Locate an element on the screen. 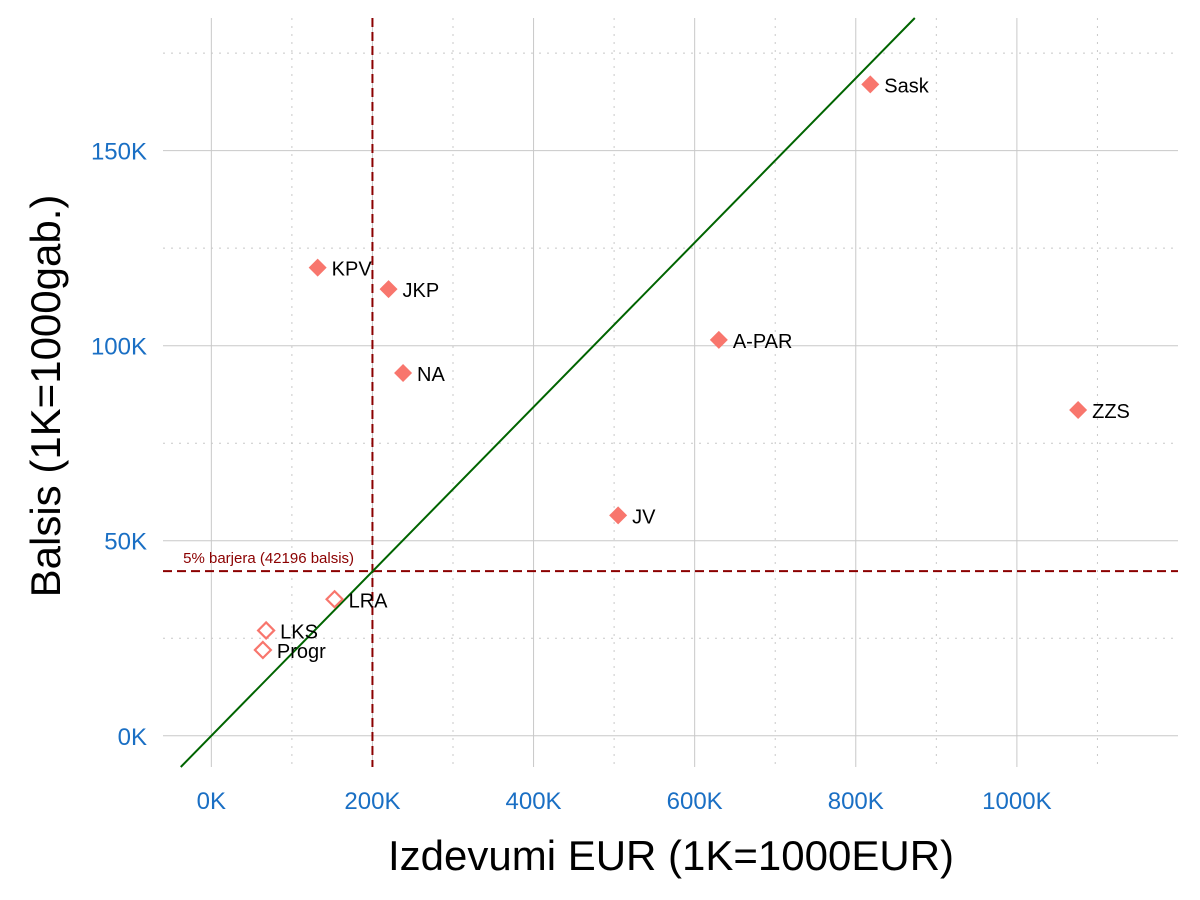 The image size is (1200, 900). data-point-label: LKS is located at coordinates (299, 632).